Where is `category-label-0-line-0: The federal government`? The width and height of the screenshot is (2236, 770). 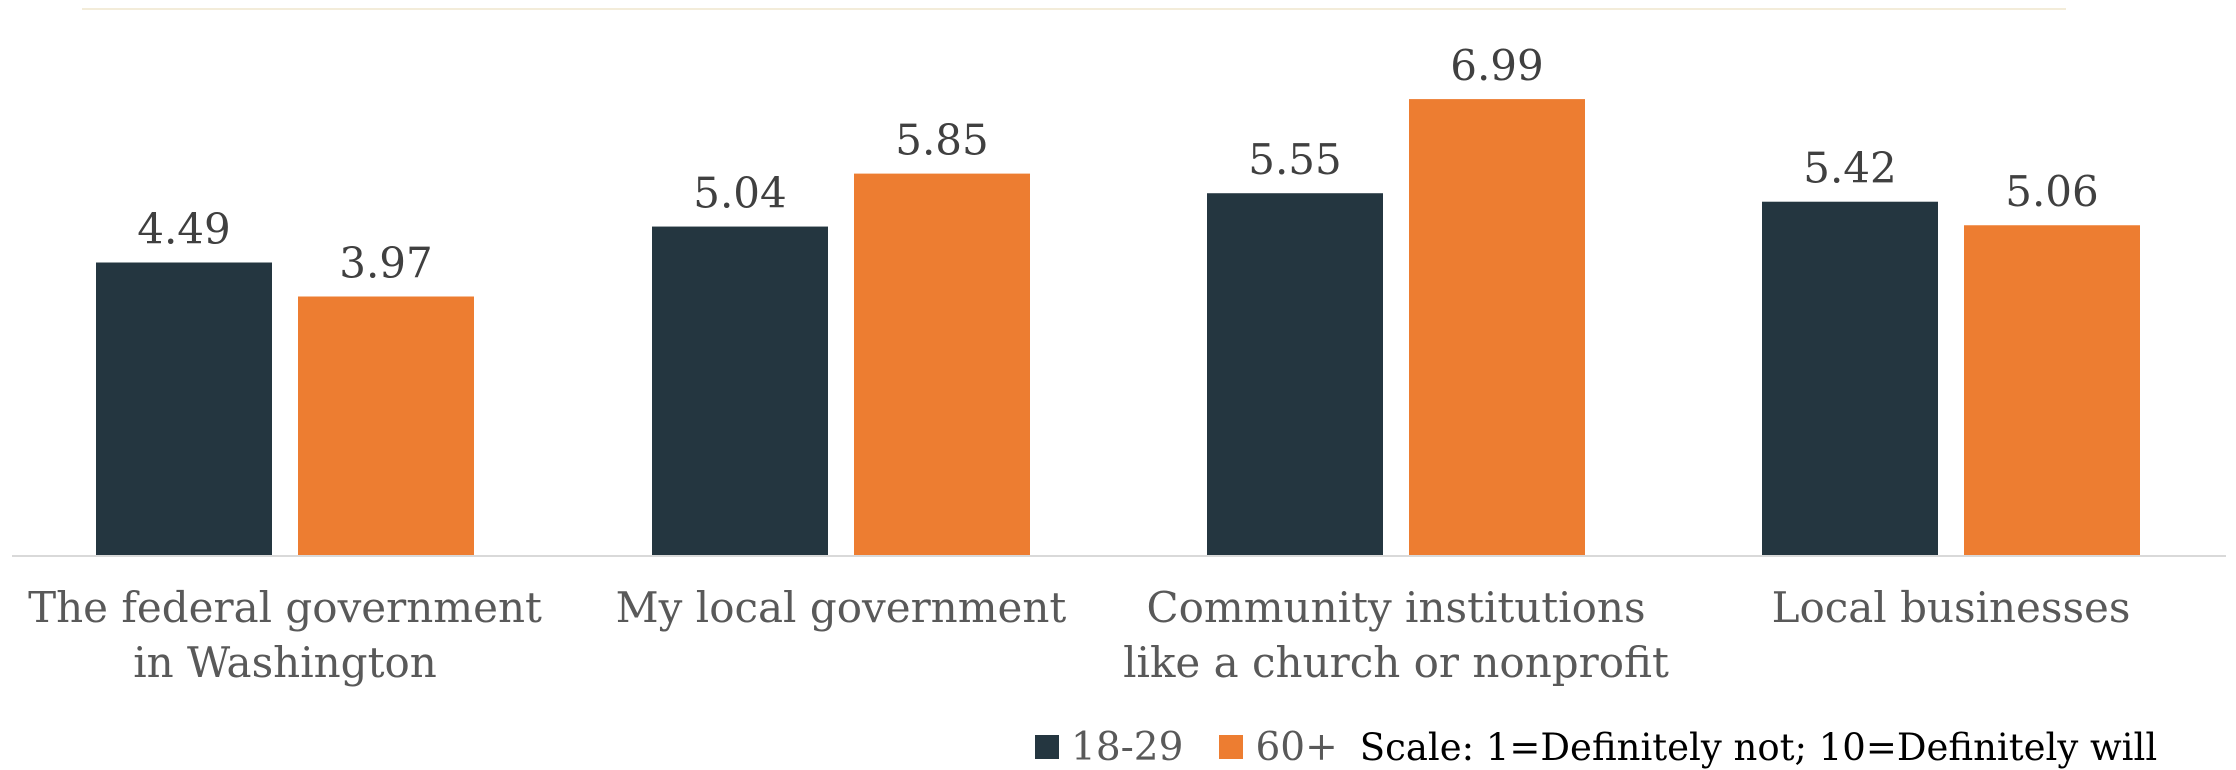
category-label-0-line-0: The federal government is located at coordinates (285, 607).